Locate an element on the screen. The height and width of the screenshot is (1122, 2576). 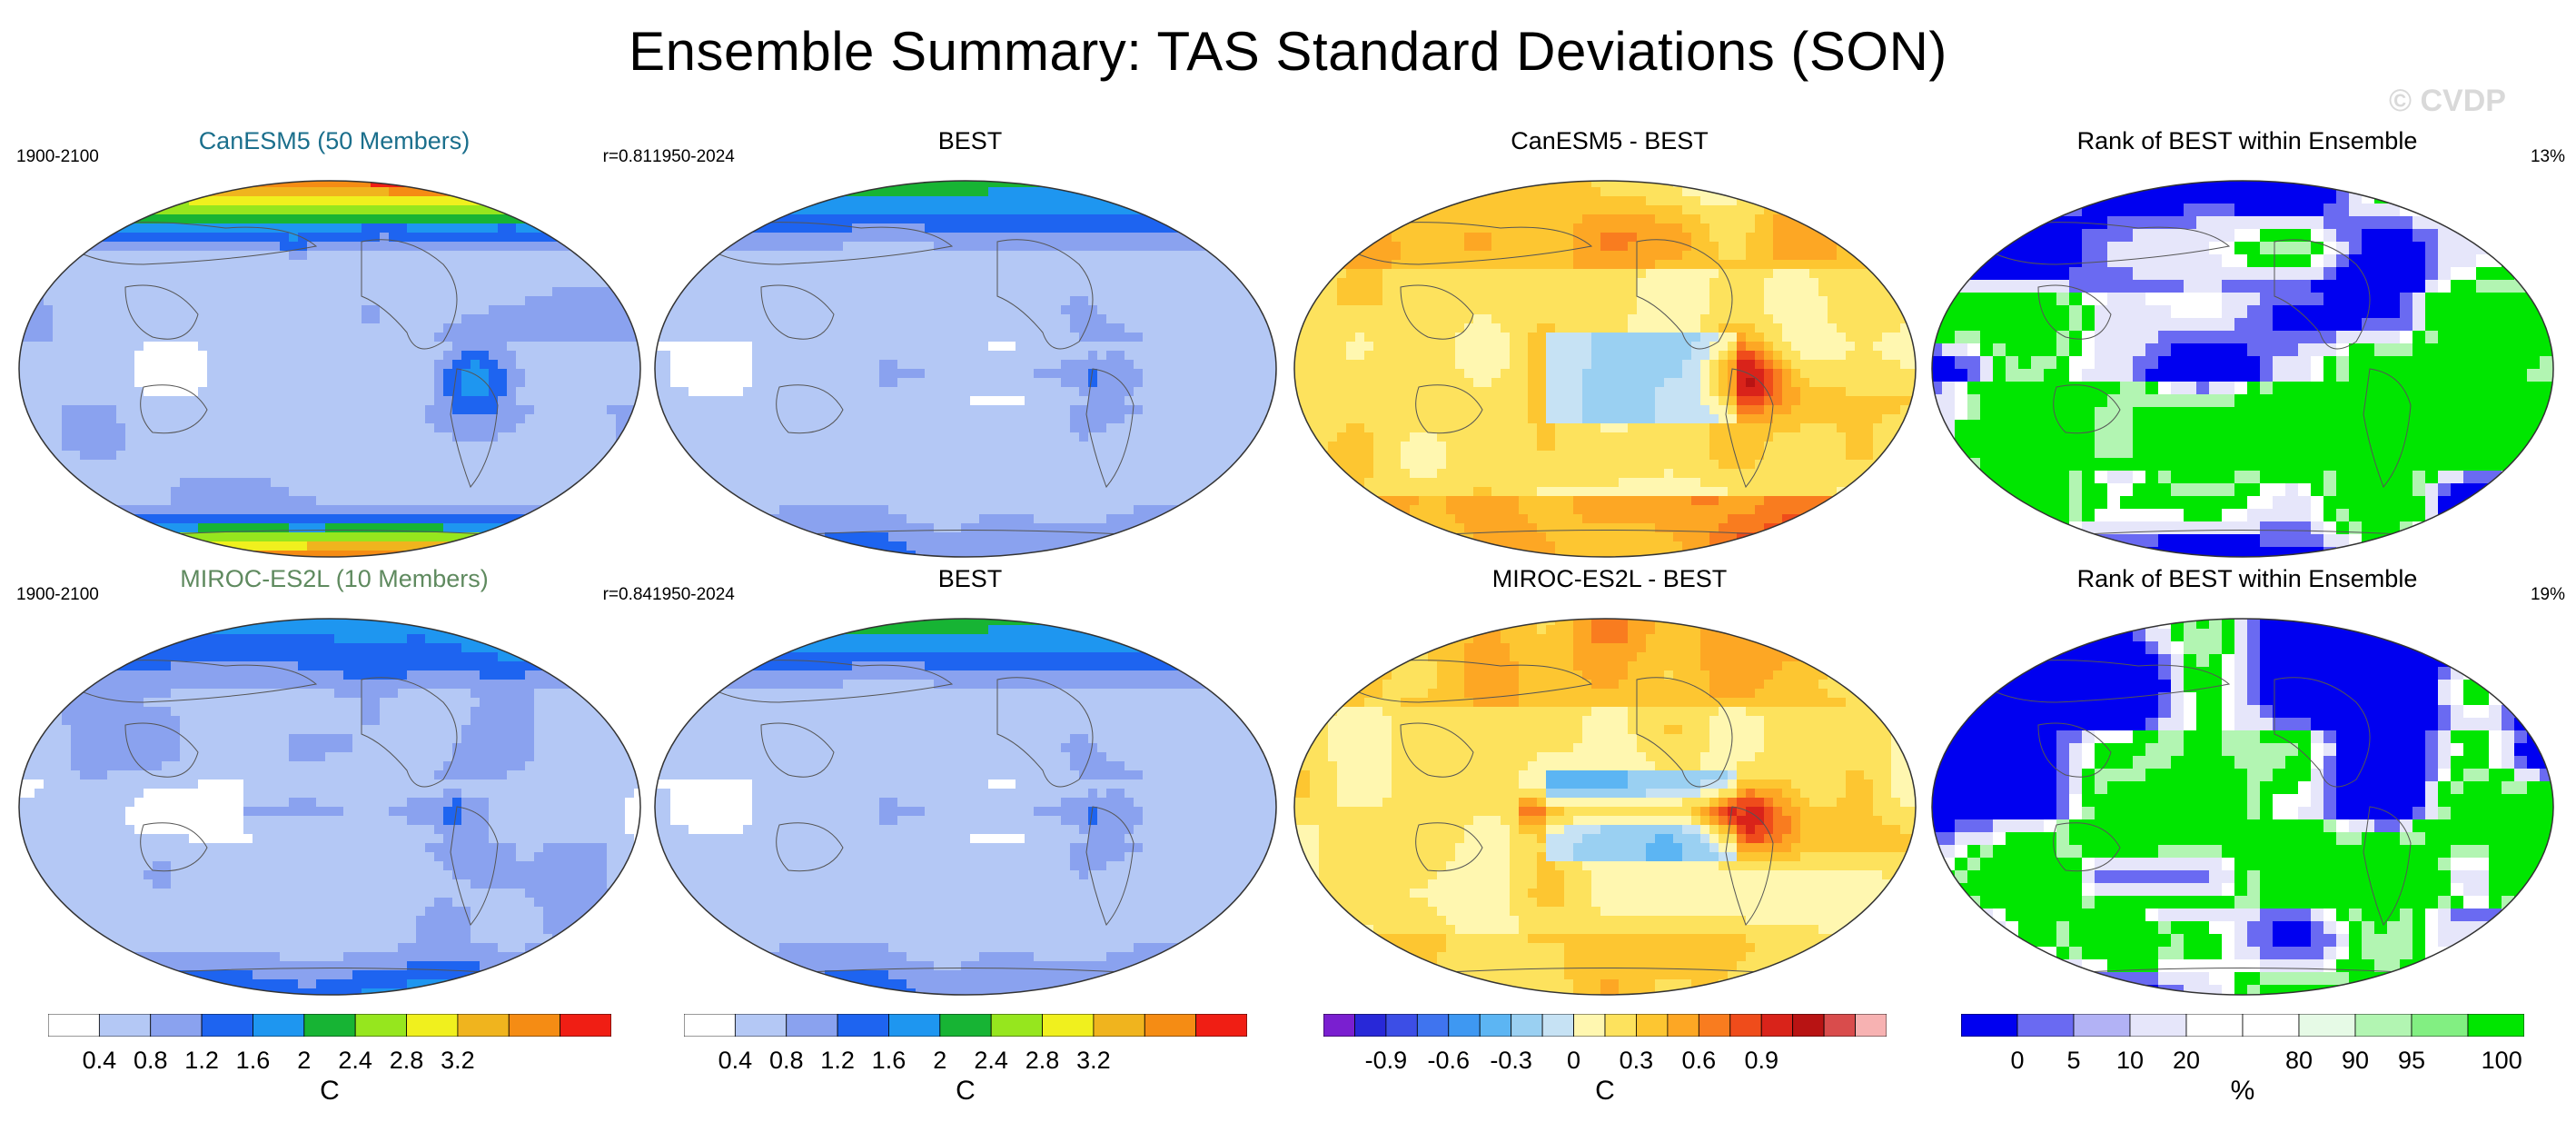
colorbar-tick-label: 90 is located at coordinates (2355, 1061).